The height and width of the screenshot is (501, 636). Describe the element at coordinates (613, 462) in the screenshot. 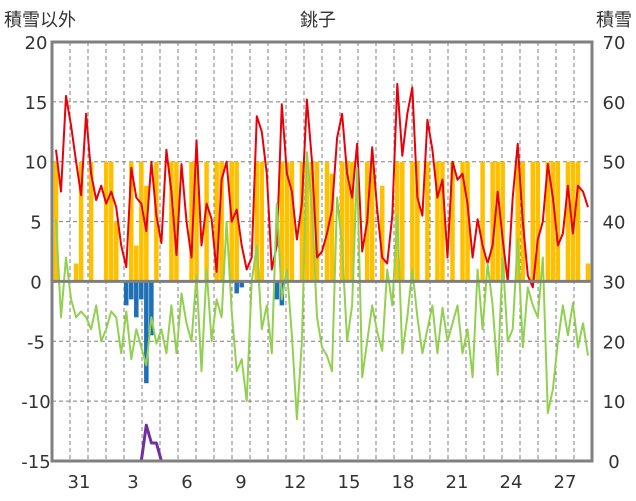

I see `right-tick-label: 0` at that location.